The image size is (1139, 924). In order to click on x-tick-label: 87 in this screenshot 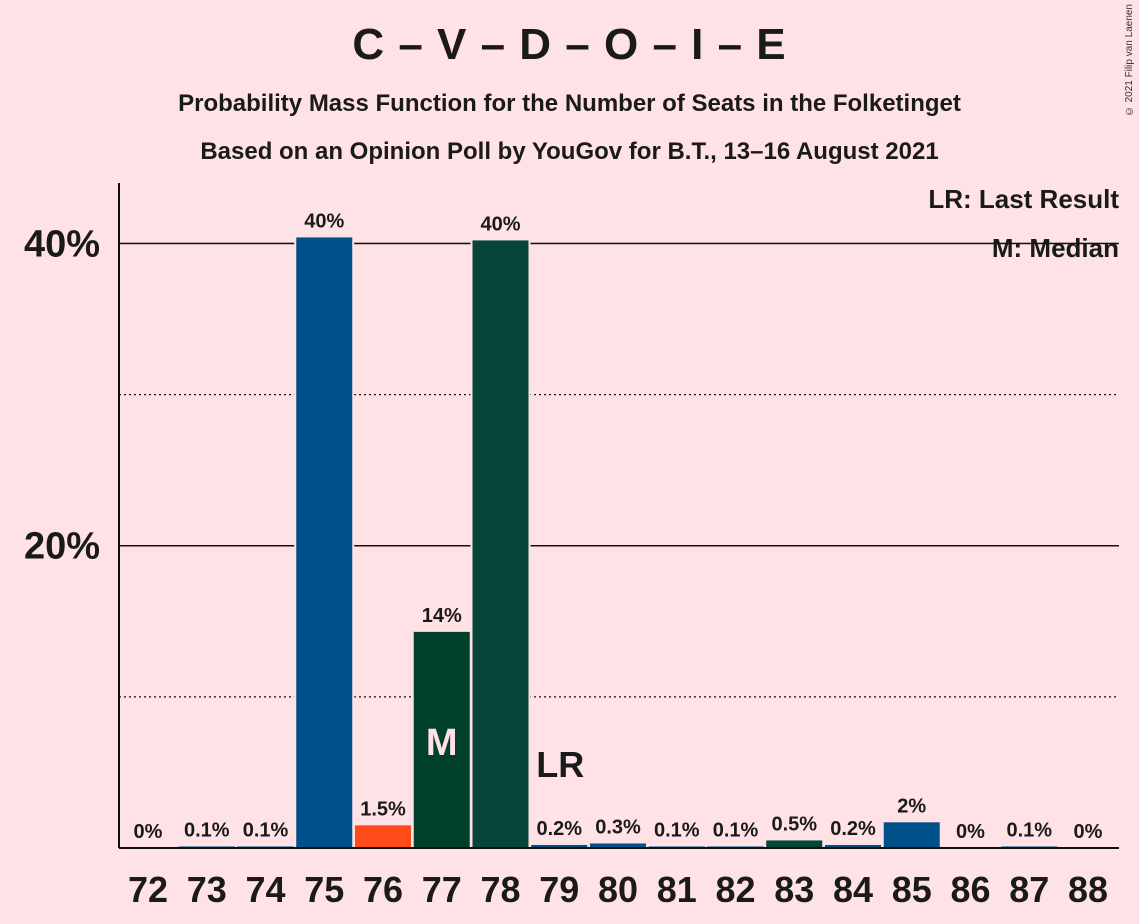, I will do `click(1029, 889)`.